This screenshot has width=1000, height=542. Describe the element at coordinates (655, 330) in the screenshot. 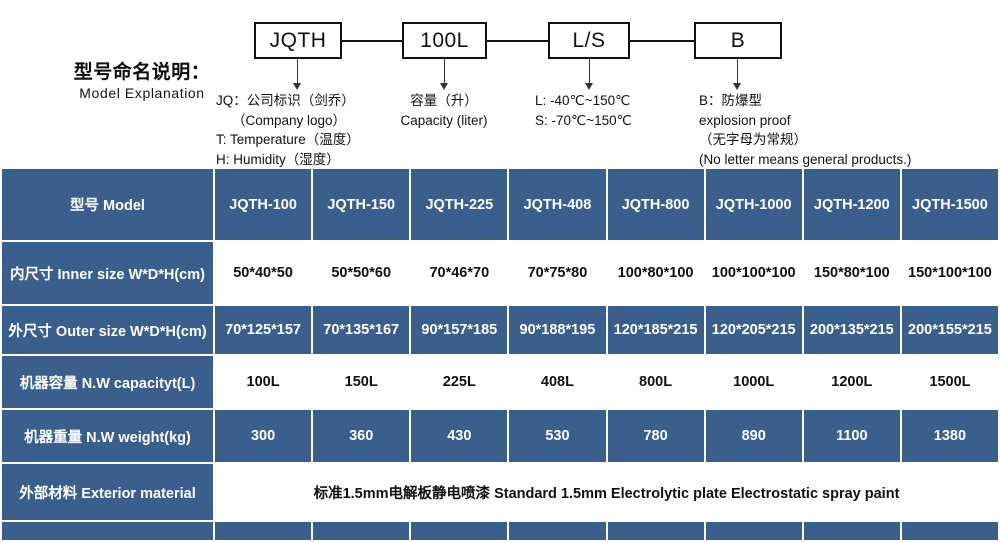

I see `cell-outer-size-4: 120*185*215` at that location.